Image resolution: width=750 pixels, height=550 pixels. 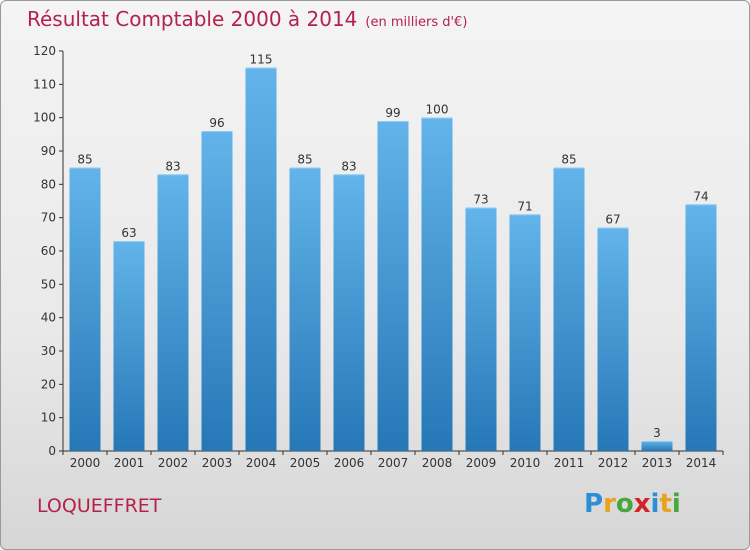 What do you see at coordinates (44, 118) in the screenshot?
I see `y-tick-label: 100` at bounding box center [44, 118].